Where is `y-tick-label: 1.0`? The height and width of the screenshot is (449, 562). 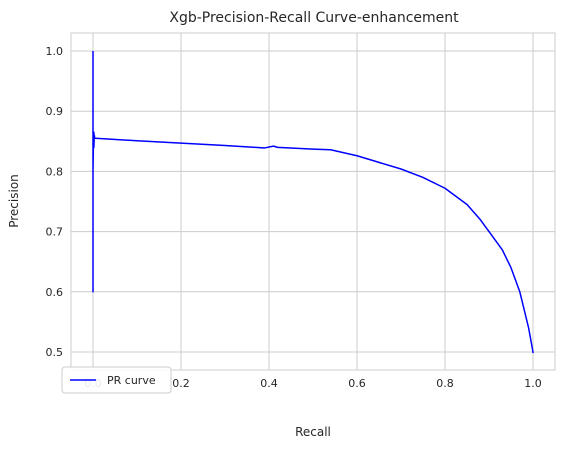 y-tick-label: 1.0 is located at coordinates (55, 51).